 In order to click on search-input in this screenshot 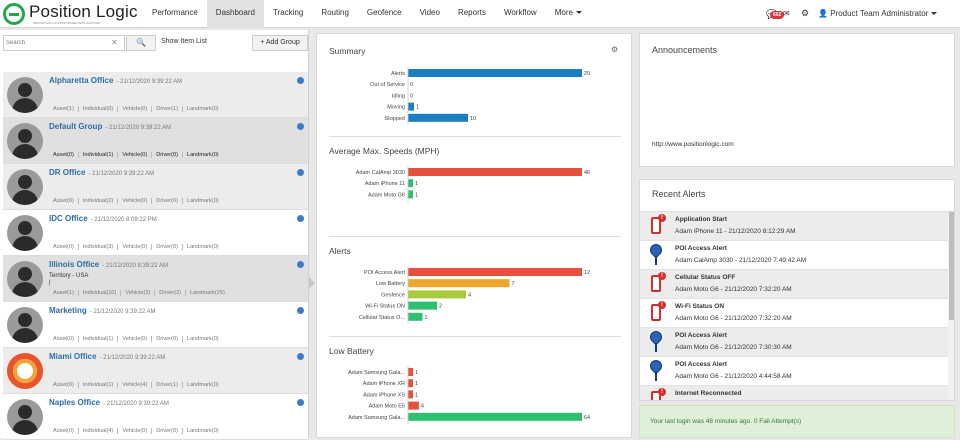, I will do `click(56, 43)`.